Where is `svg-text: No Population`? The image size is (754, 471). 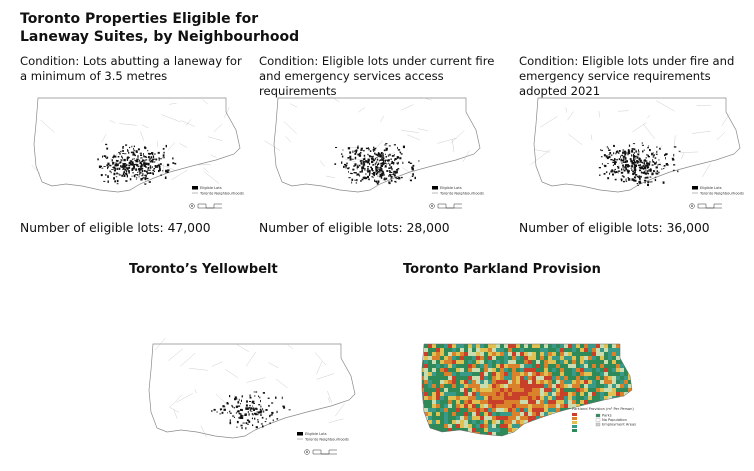
svg-text: No Population is located at coordinates (614, 420).